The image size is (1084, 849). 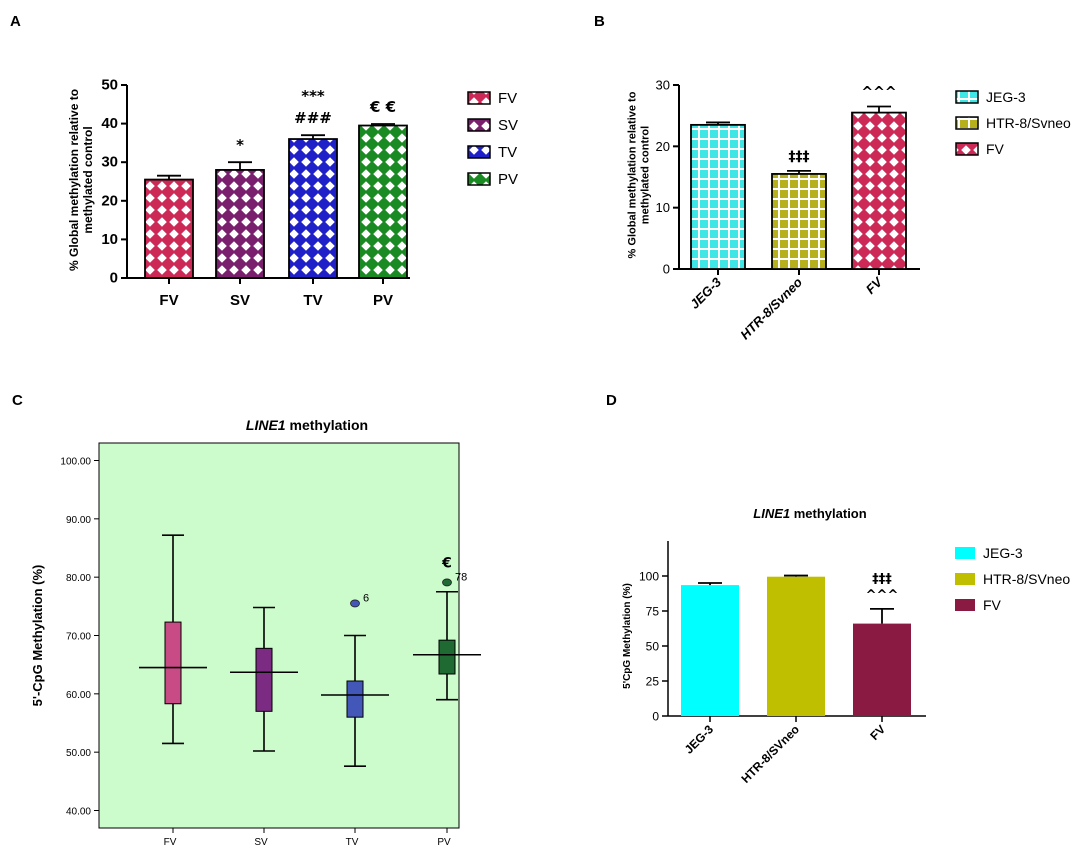 I want to click on panel-letter-b: B, so click(x=599, y=21).